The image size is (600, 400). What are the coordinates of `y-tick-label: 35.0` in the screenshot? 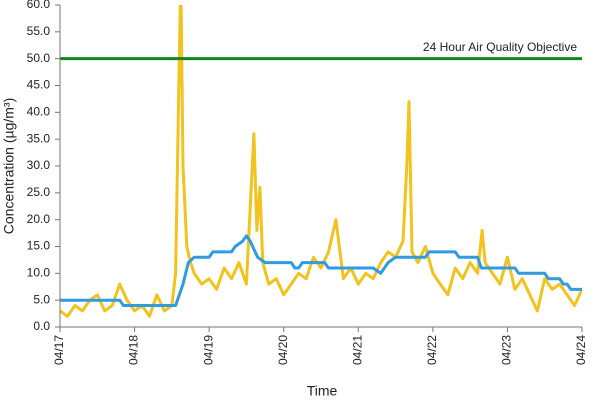 It's located at (39, 138).